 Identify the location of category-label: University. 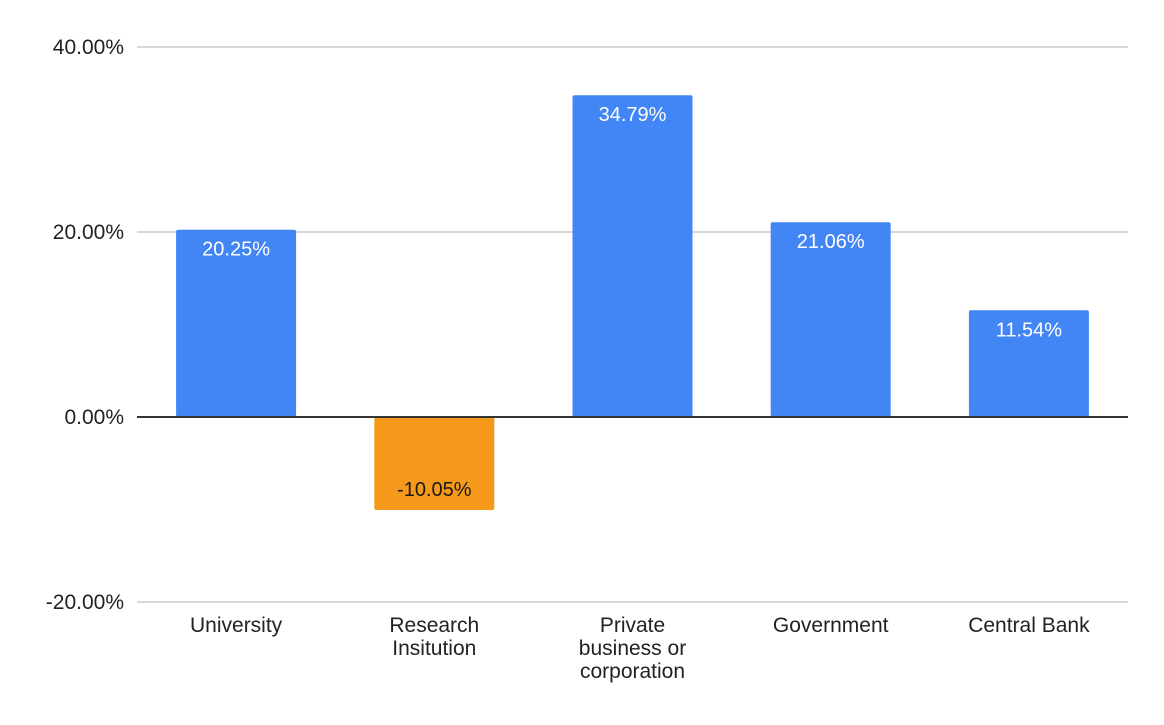
(236, 625).